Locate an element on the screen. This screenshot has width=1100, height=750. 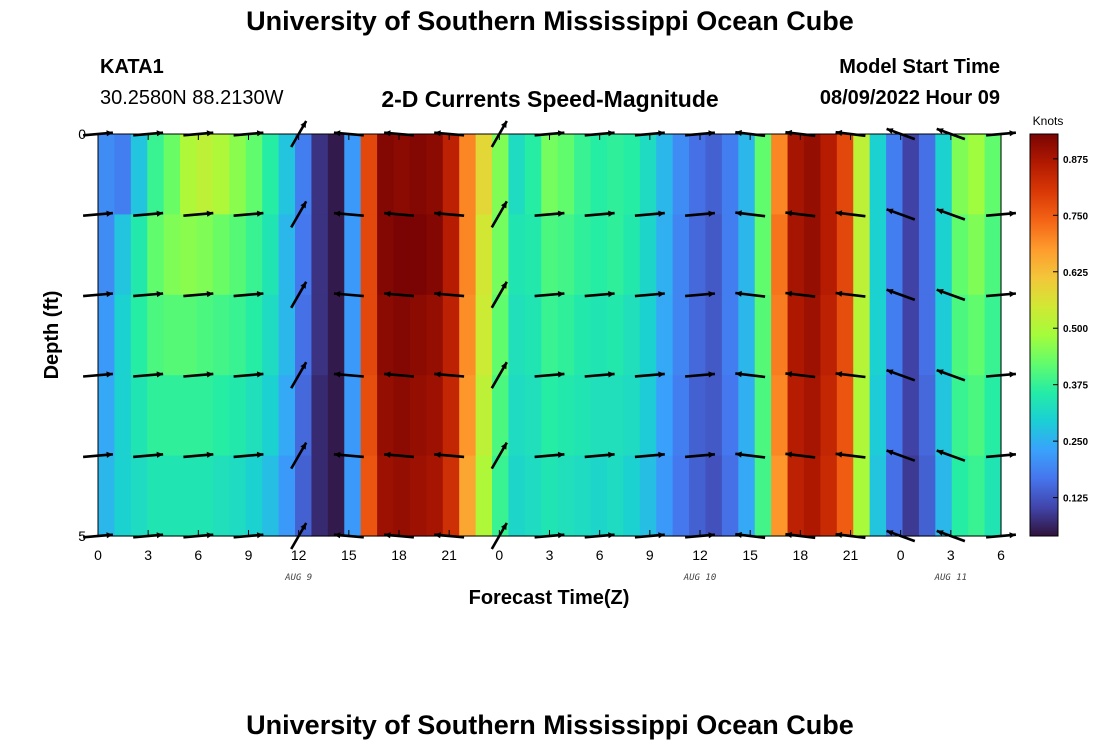
x-axis-label: Forecast Time(Z) is located at coordinates (549, 598).